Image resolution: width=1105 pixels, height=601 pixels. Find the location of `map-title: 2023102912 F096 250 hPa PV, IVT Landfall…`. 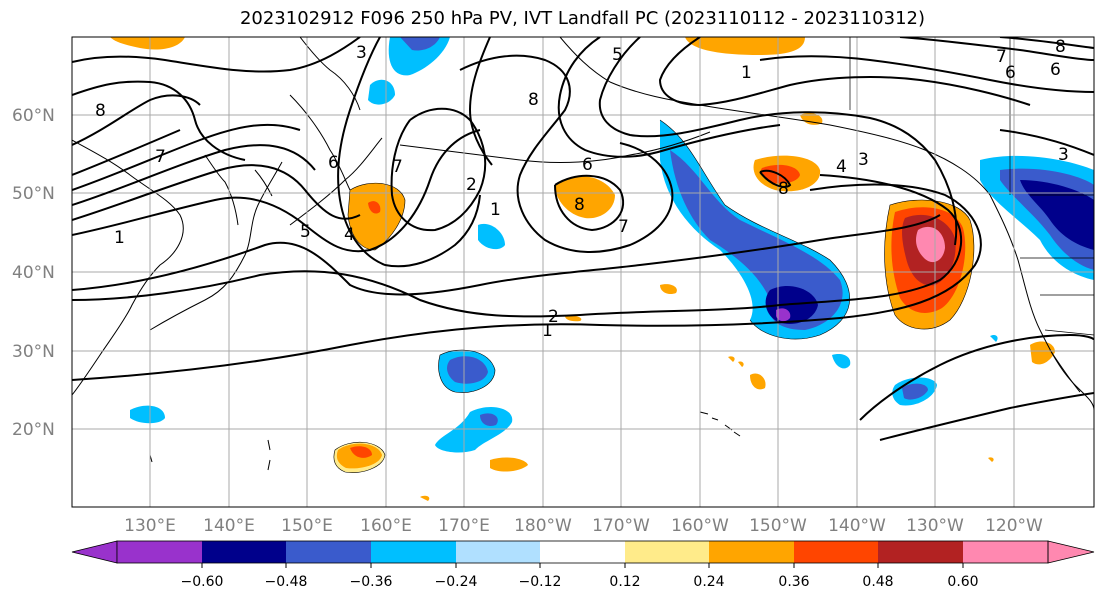

map-title: 2023102912 F096 250 hPa PV, IVT Landfall… is located at coordinates (582, 18).